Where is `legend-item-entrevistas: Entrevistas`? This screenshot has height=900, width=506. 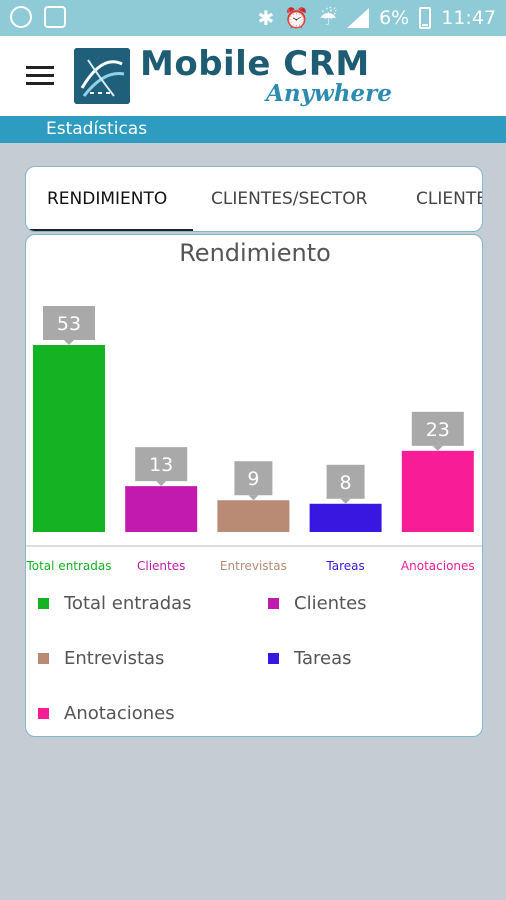
legend-item-entrevistas: Entrevistas is located at coordinates (101, 658).